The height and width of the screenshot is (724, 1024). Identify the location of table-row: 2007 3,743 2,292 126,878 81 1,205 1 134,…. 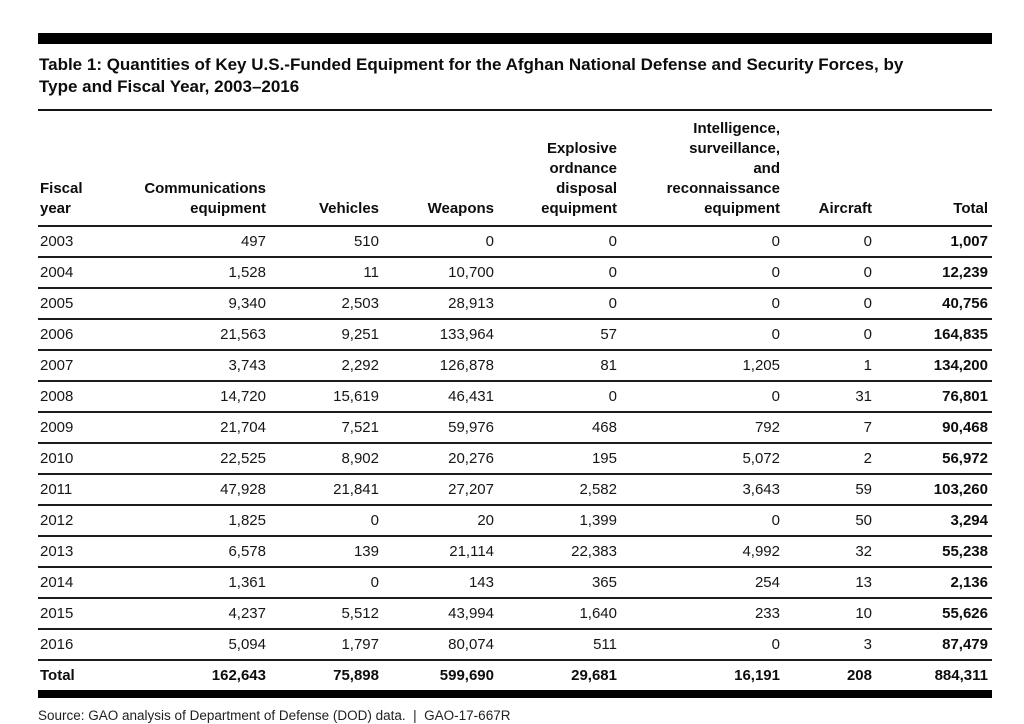
(515, 365).